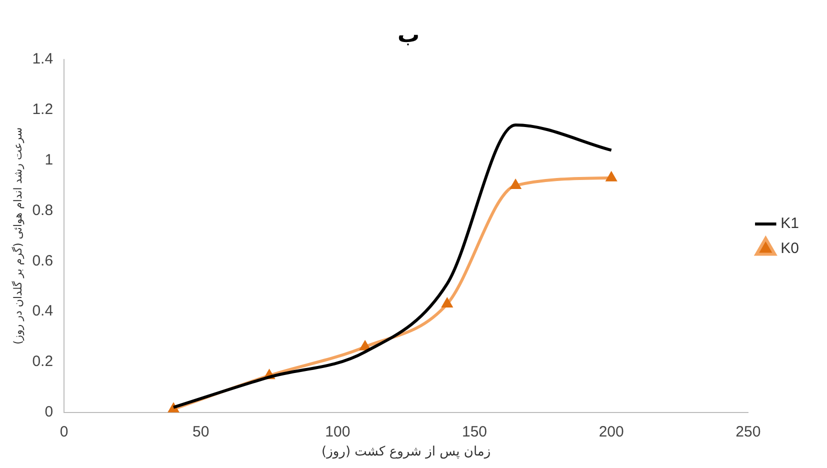 This screenshot has height=468, width=827. I want to click on y-tick-label: 1.2, so click(43, 109).